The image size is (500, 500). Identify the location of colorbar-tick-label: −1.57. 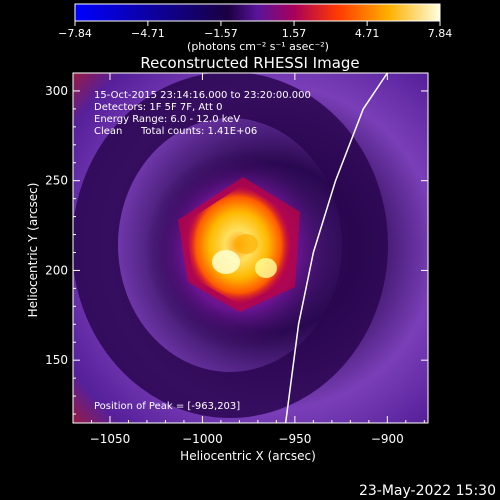
(221, 33).